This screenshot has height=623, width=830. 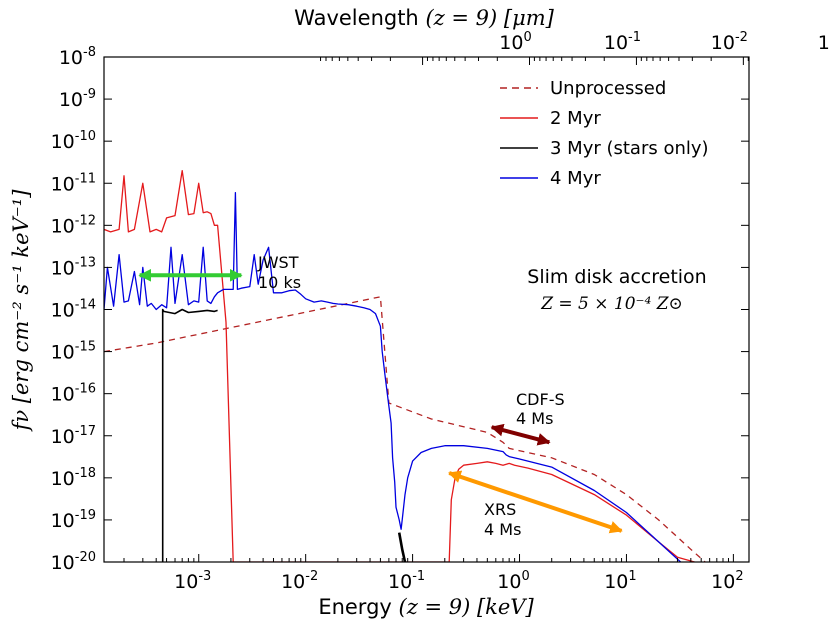 I want to click on x2-tick-label: 10⁻¹, so click(x=622, y=42).